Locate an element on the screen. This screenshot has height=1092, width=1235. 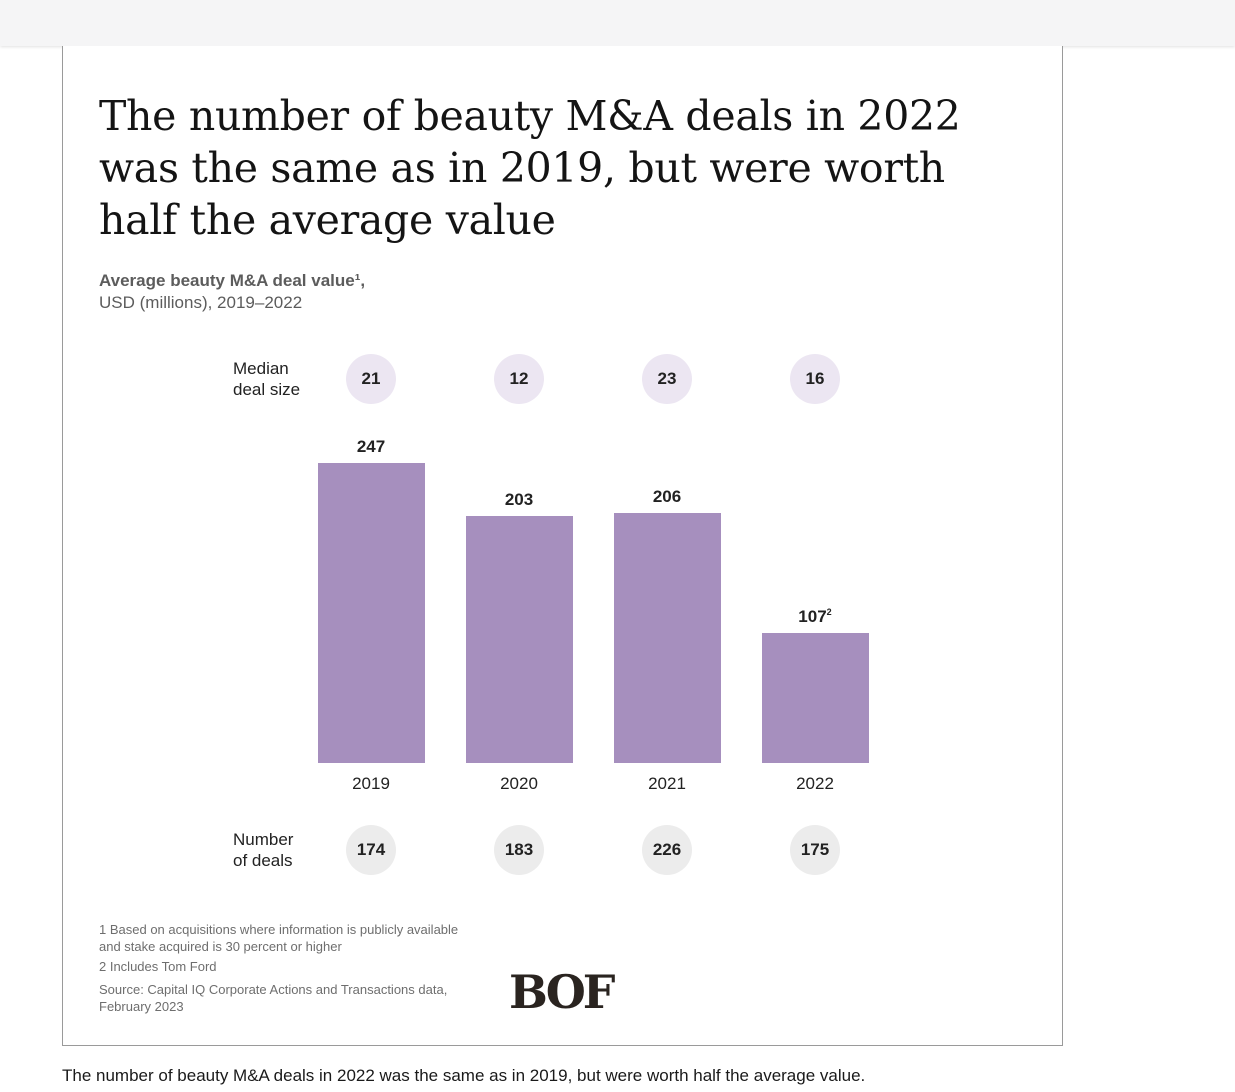
median-label-line1: Median is located at coordinates (261, 368).